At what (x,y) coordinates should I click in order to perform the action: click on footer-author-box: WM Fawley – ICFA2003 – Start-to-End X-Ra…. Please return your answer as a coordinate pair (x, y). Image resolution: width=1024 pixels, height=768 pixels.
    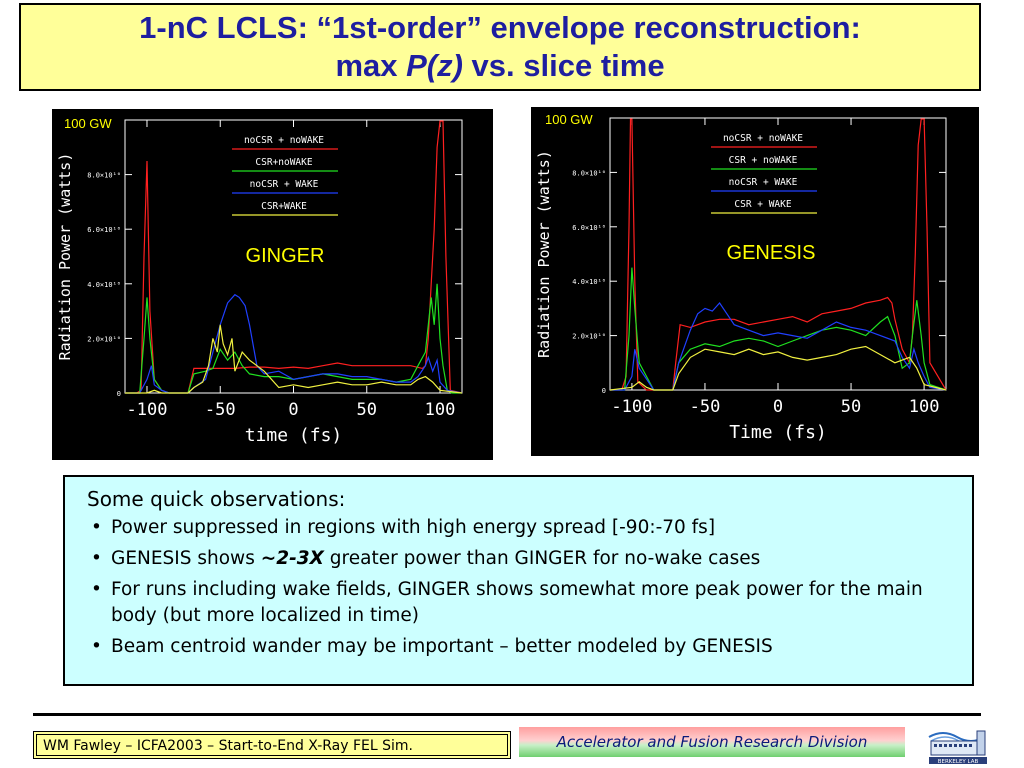
    Looking at the image, I should click on (272, 745).